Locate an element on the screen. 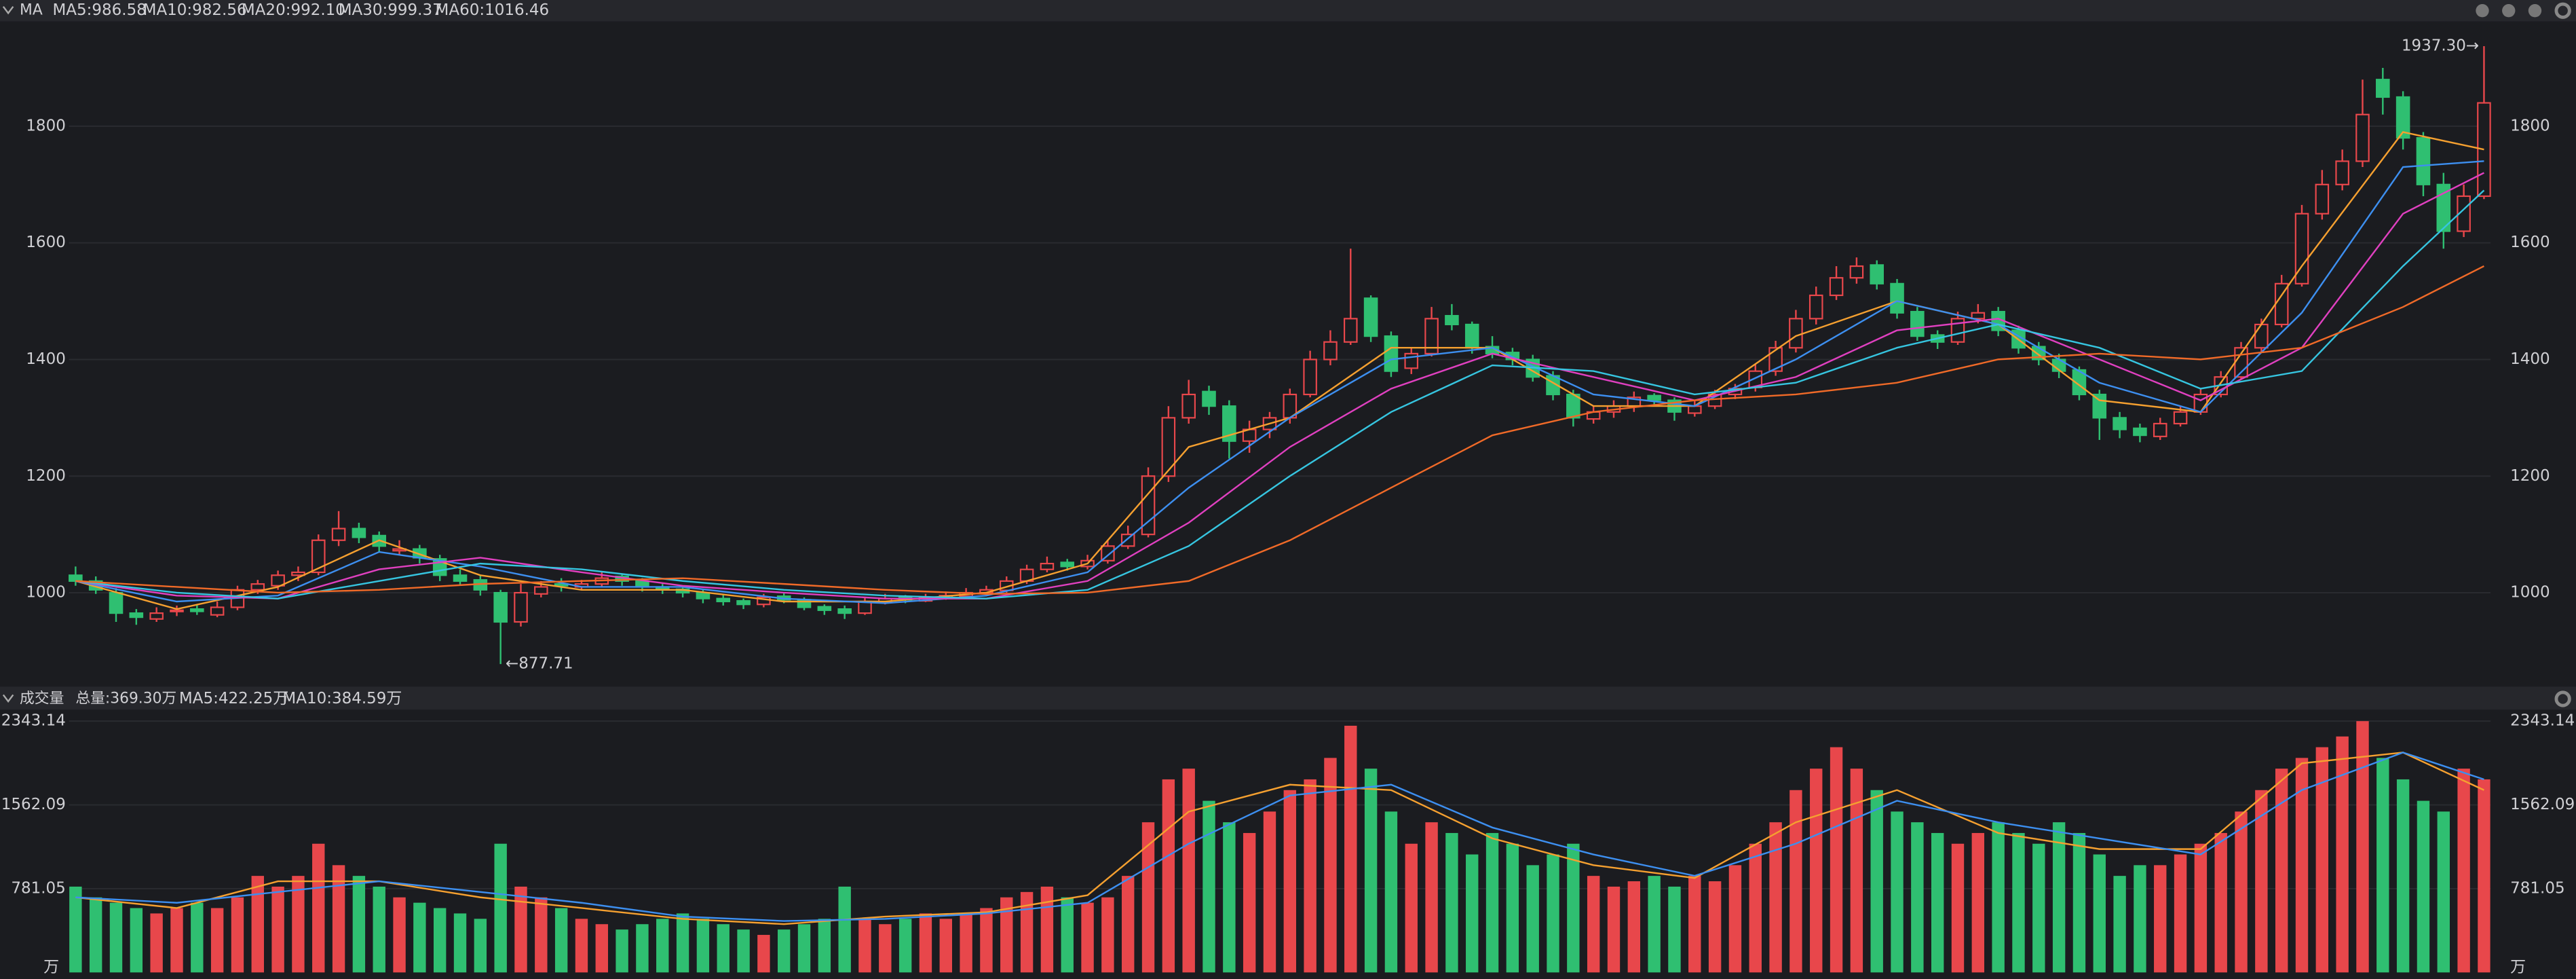 The image size is (2576, 979). total-volume: 总量:369.30万 is located at coordinates (125, 698).